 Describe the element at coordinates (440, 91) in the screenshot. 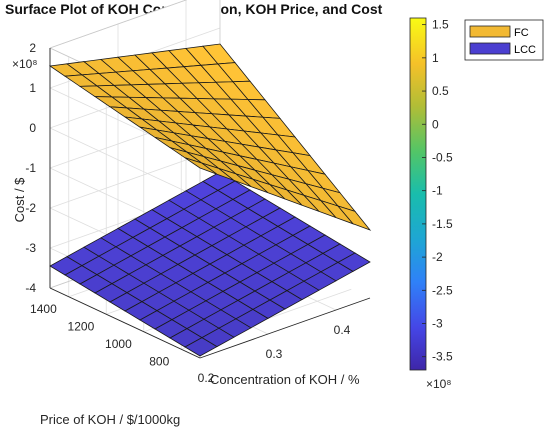

I see `colorbar-tick-label: 0.5` at that location.